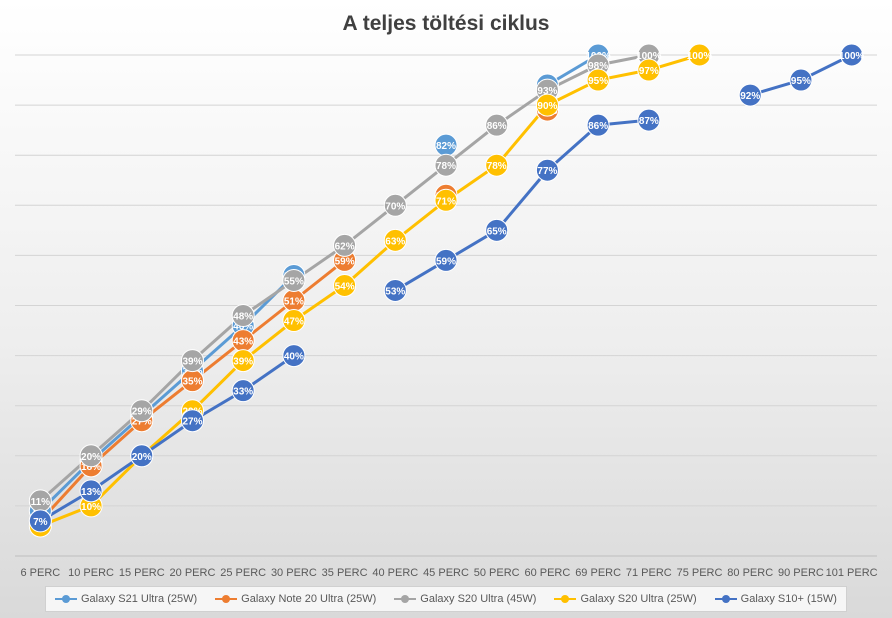  Describe the element at coordinates (446, 146) in the screenshot. I see `data-label: 82%` at that location.